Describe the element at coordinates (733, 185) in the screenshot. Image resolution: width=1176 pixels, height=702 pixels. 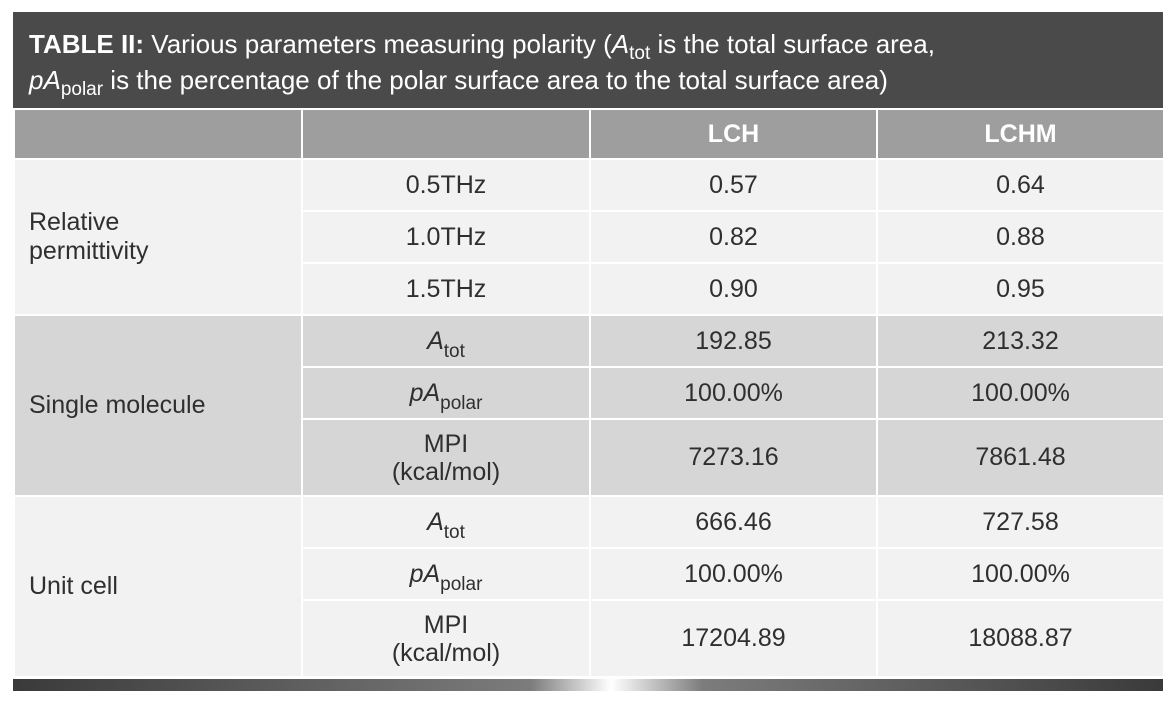
I see `lch-cell: 0.57` at that location.